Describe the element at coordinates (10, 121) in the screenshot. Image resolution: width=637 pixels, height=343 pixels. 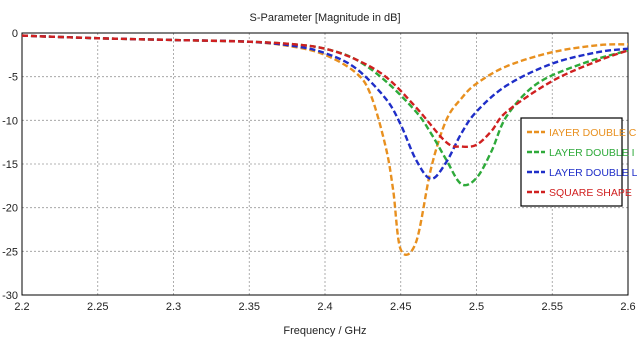
I see `y-tick-label: -10` at that location.